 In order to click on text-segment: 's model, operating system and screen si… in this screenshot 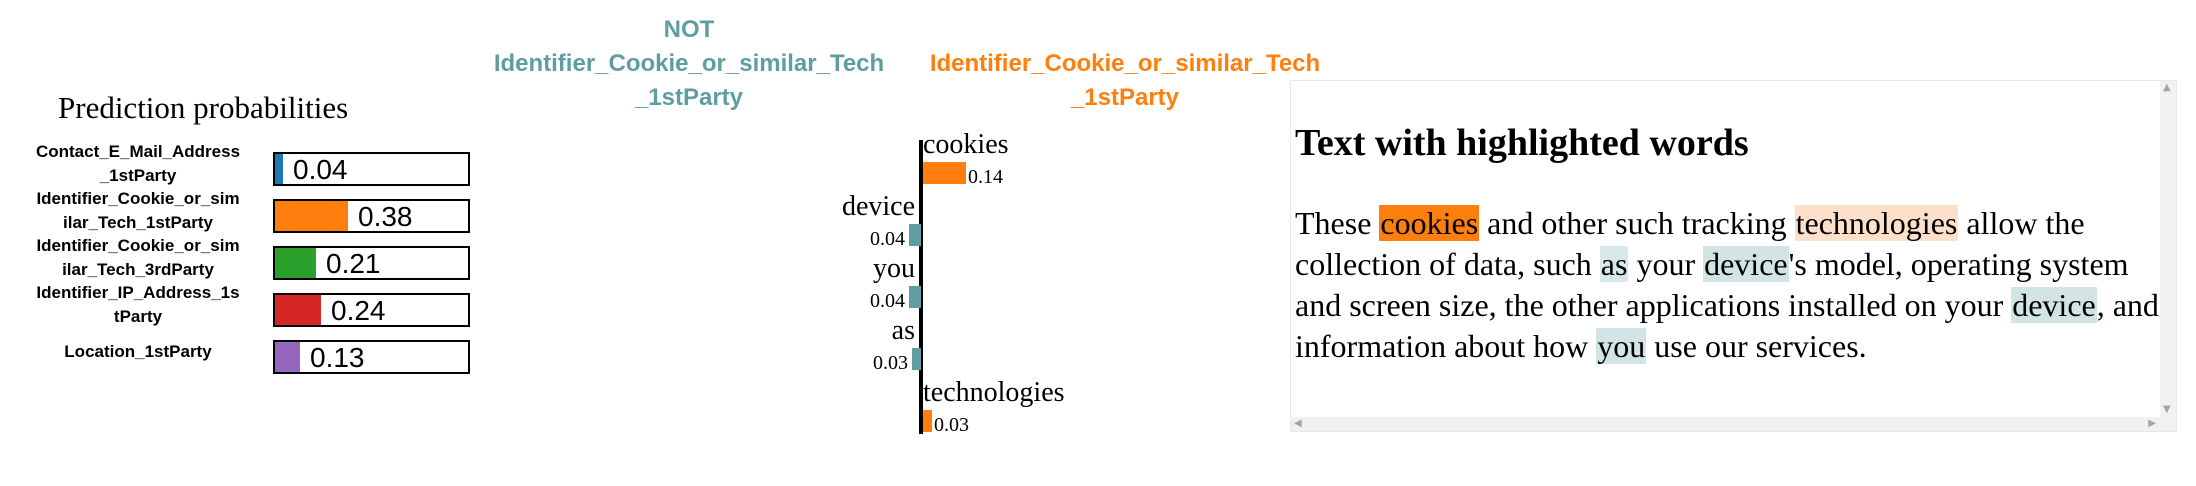, I will do `click(1712, 284)`.